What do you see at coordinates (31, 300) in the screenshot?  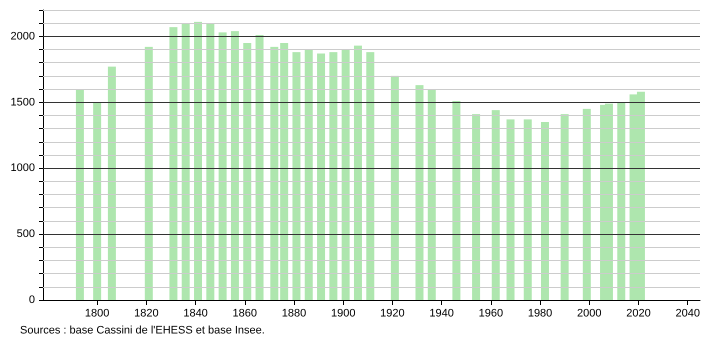 I see `y-tick-label: 0` at bounding box center [31, 300].